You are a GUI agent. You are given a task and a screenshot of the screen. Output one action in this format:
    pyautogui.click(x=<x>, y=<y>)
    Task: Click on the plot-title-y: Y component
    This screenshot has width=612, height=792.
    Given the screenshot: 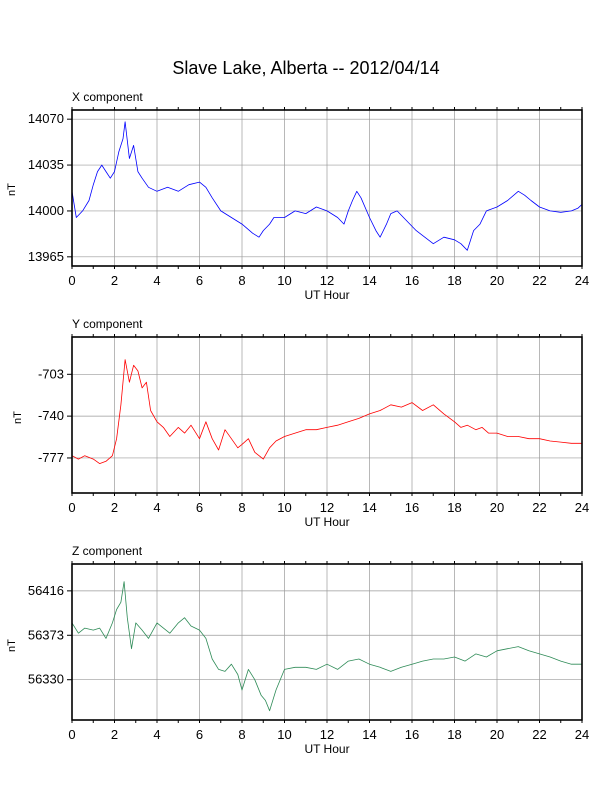 What is the action you would take?
    pyautogui.click(x=107, y=324)
    